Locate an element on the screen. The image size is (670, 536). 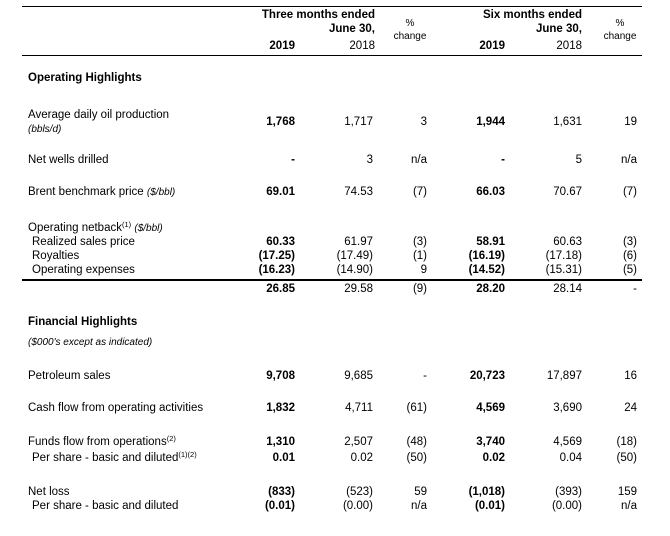
cell-q18: 4,711 is located at coordinates (359, 408).